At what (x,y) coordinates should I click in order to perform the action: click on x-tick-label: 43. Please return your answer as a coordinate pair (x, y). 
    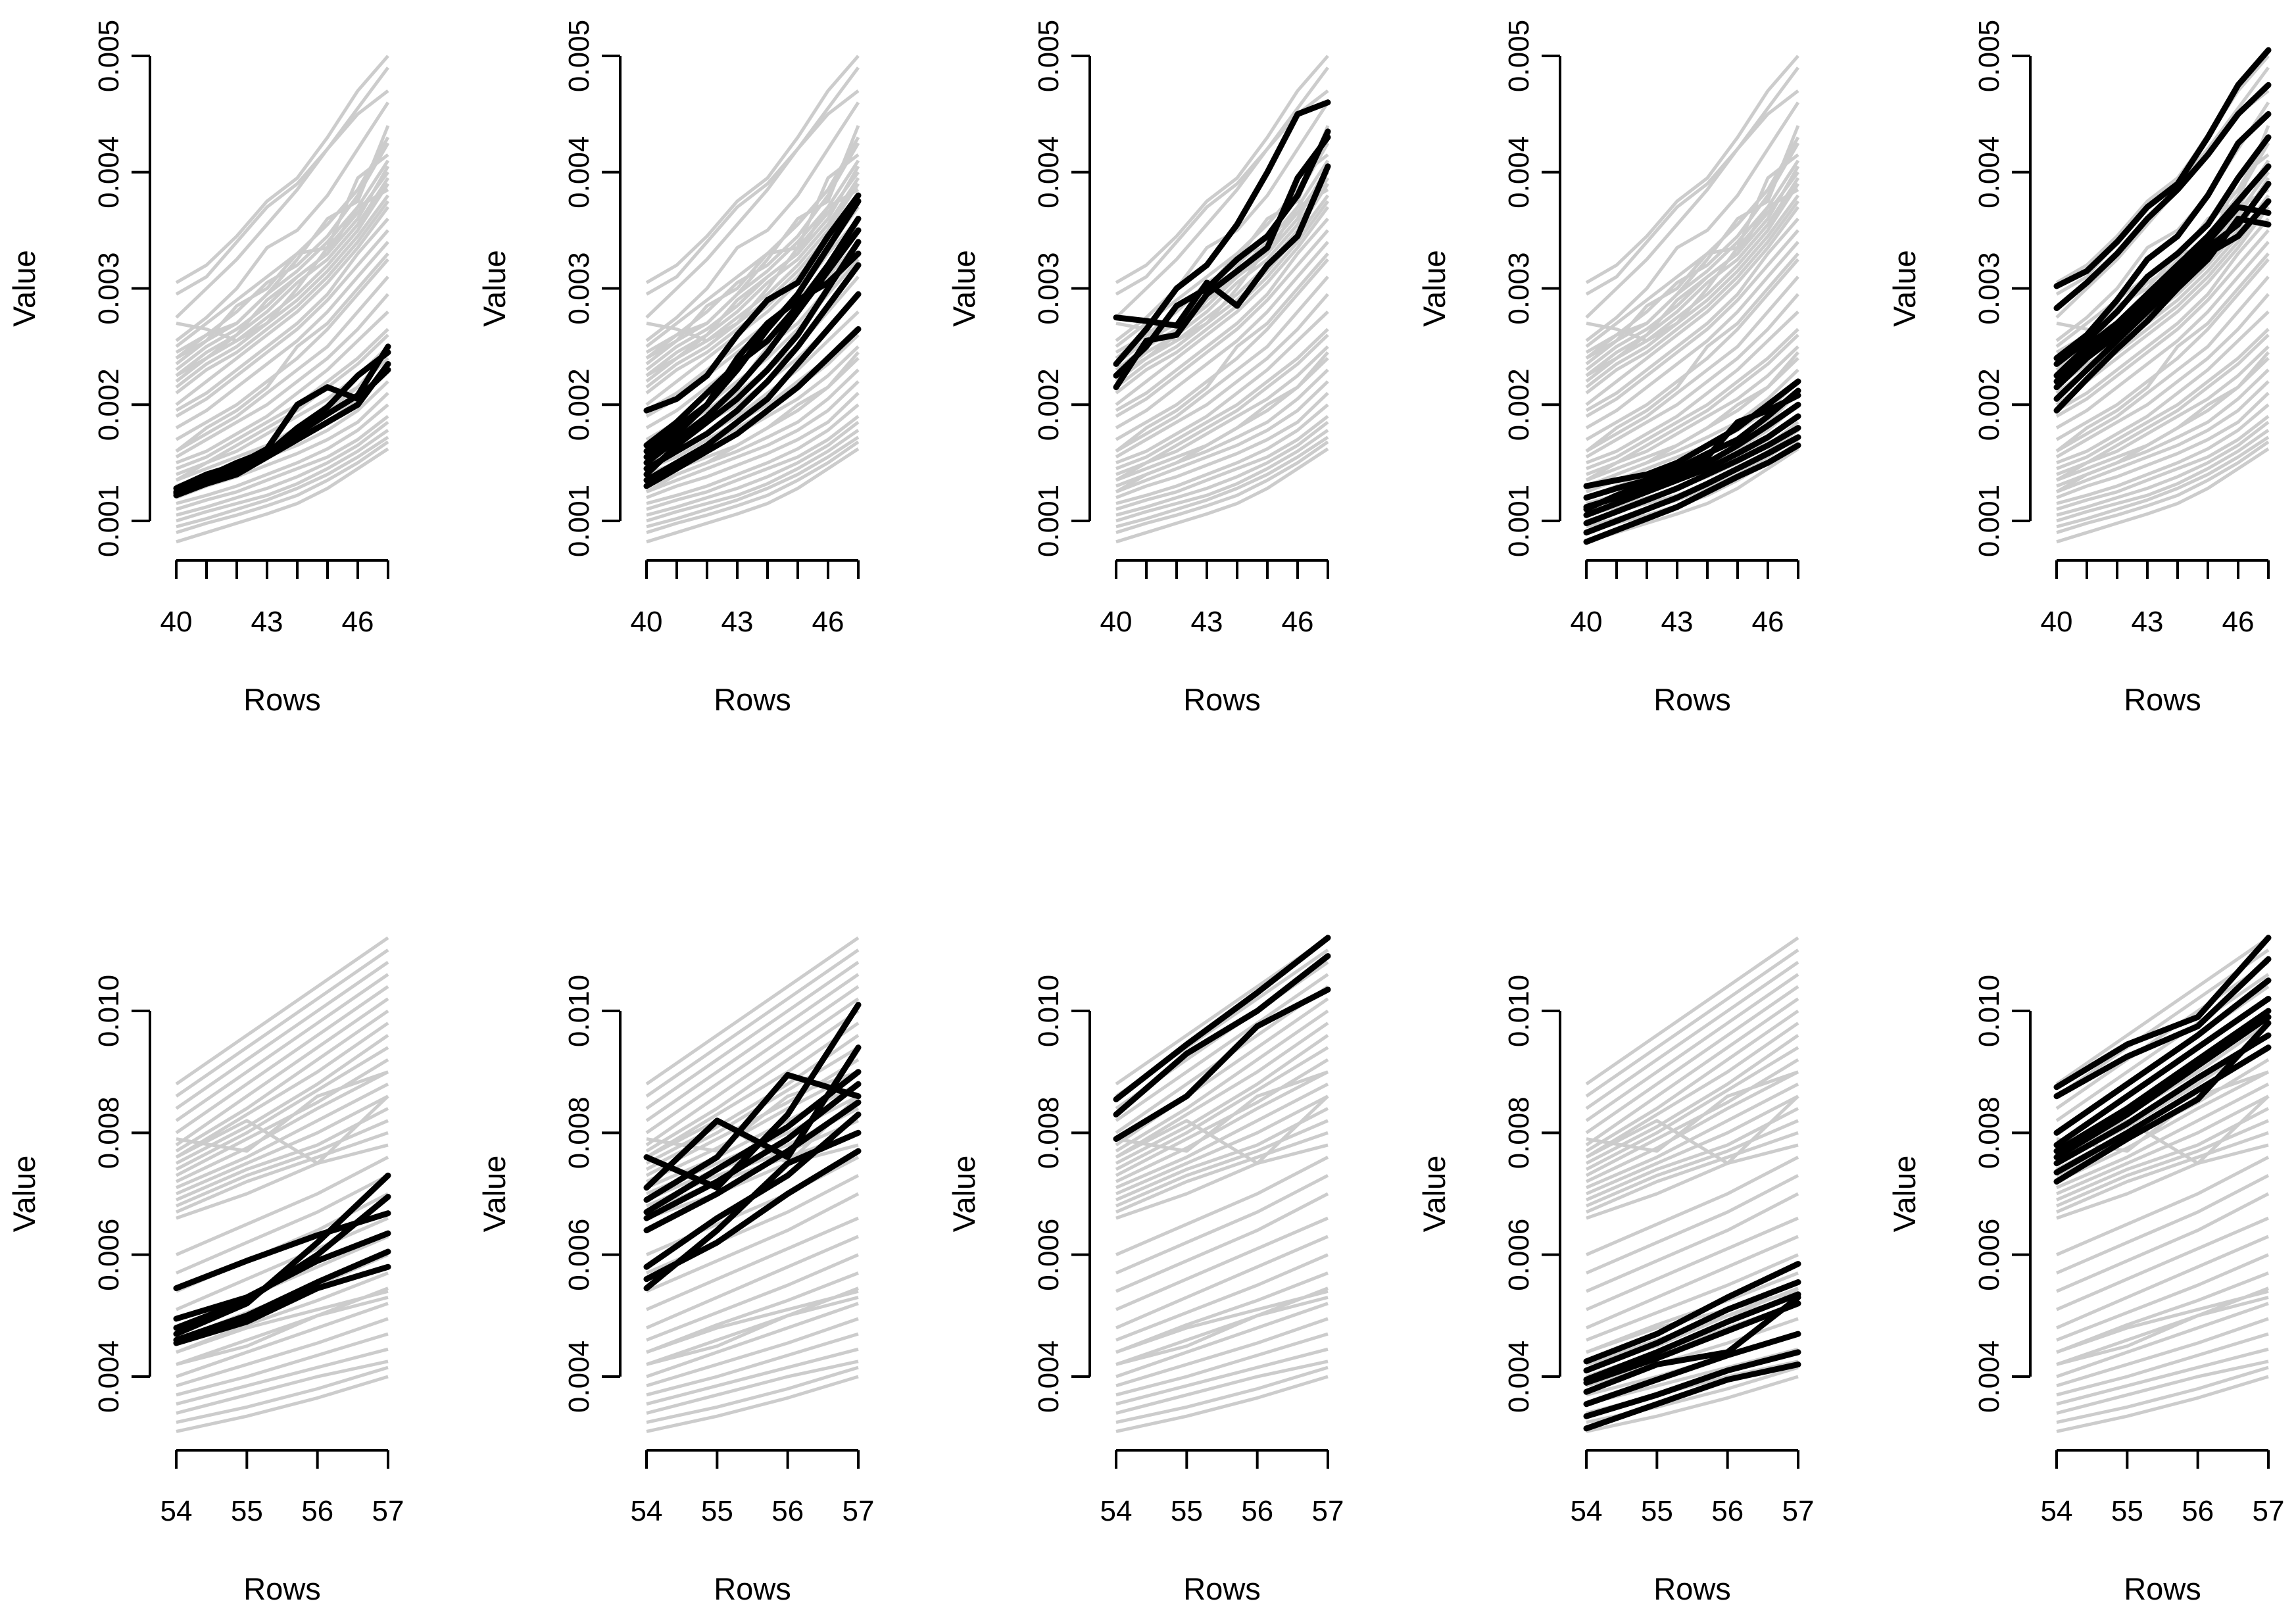
    Looking at the image, I should click on (1207, 622).